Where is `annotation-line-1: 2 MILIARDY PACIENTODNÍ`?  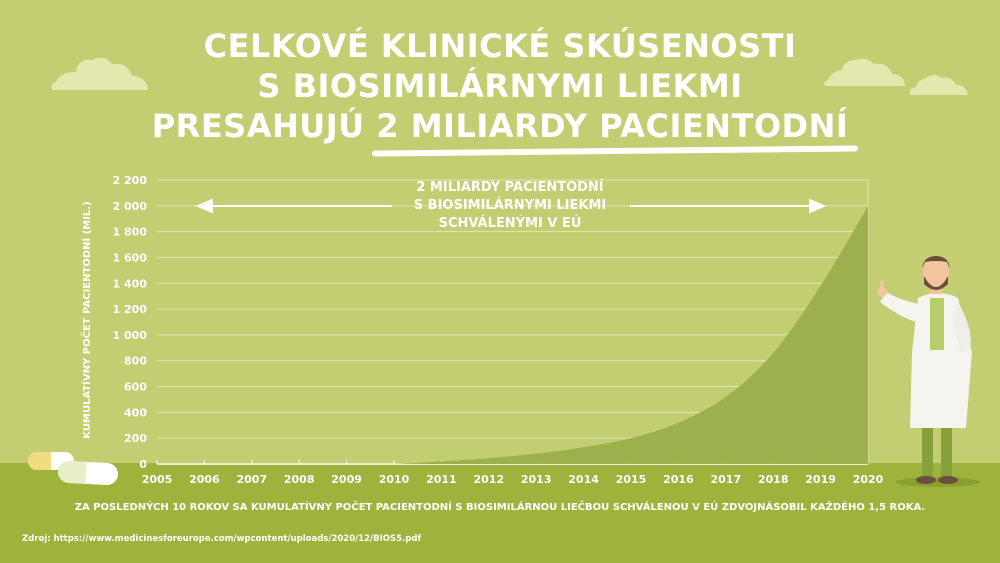
annotation-line-1: 2 MILIARDY PACIENTODNÍ is located at coordinates (510, 187).